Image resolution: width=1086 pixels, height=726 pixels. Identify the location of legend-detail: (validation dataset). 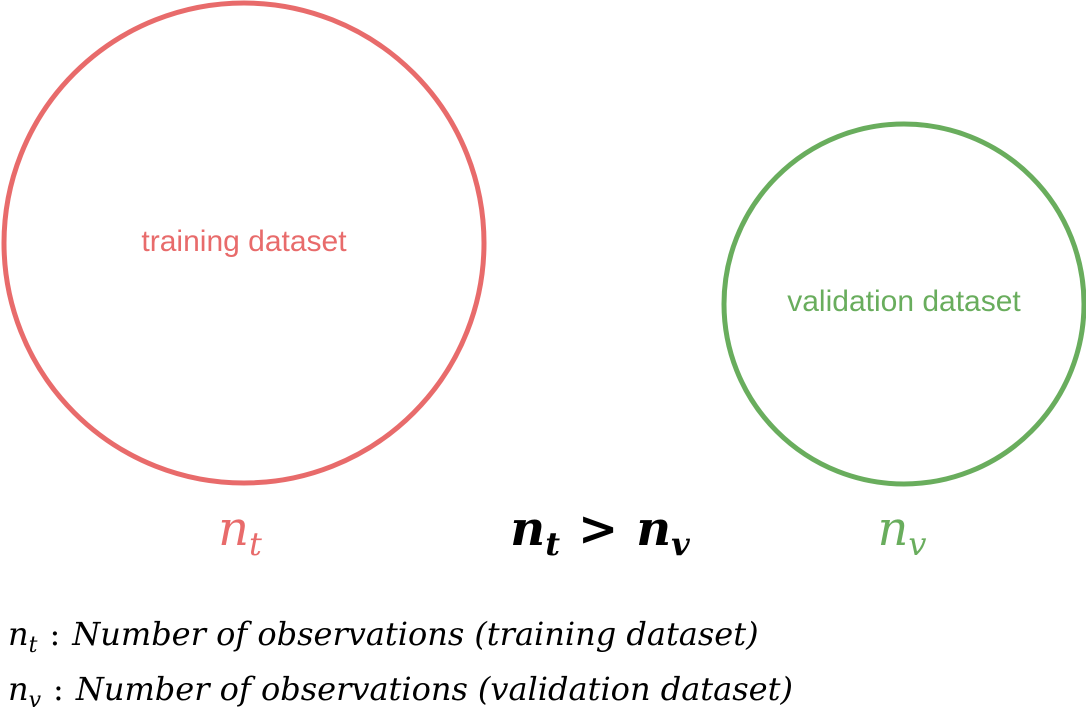
(635, 689).